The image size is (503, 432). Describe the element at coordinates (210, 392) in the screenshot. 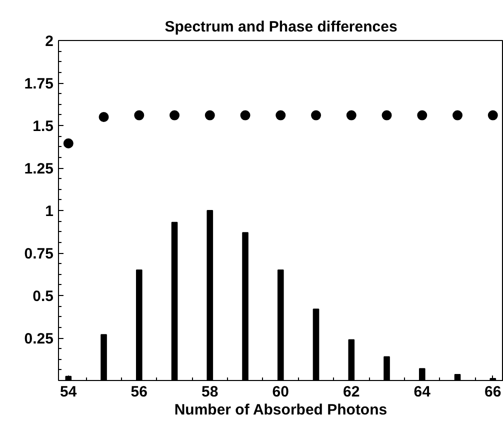

I see `x-tick-label: 58` at that location.